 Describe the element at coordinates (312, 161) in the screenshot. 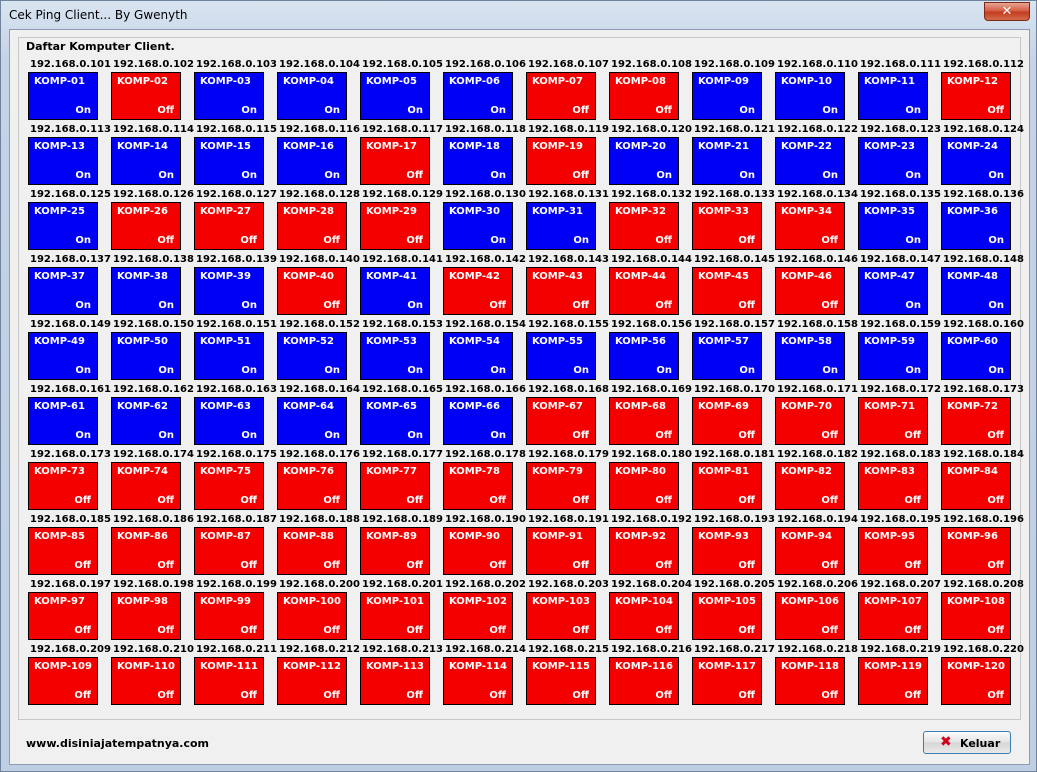

I see `client-status-tile: KOMP-16 On` at that location.